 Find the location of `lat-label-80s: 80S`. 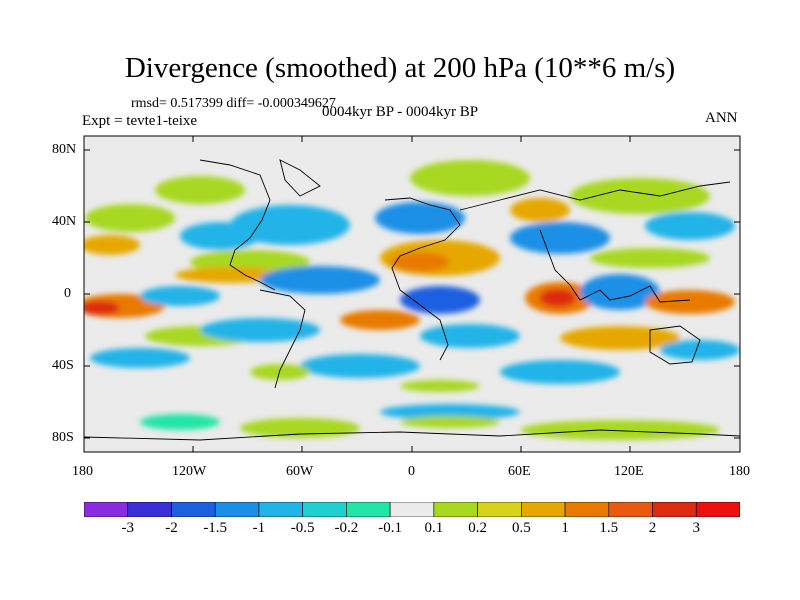

lat-label-80s: 80S is located at coordinates (63, 437).